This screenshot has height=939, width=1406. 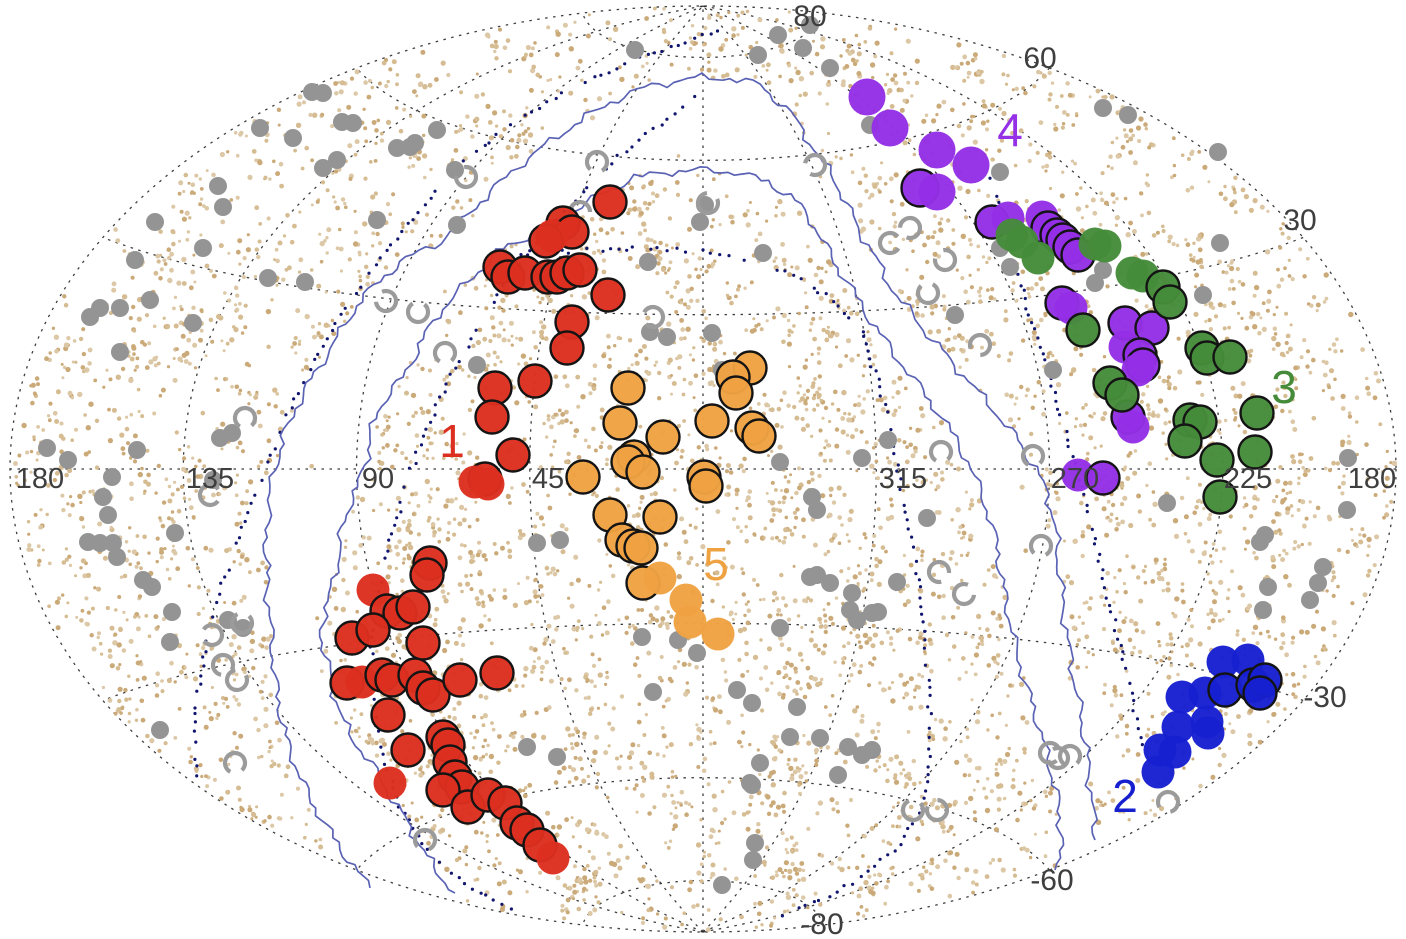 What do you see at coordinates (1039, 58) in the screenshot?
I see `latitude-label-1: 60` at bounding box center [1039, 58].